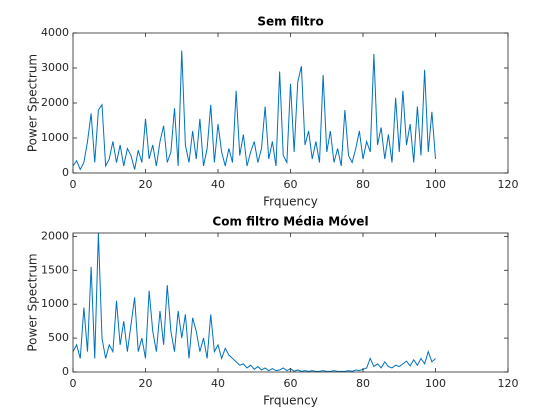 This screenshot has width=560, height=420. Describe the element at coordinates (55, 67) in the screenshot. I see `y-tick-label: 3000` at that location.